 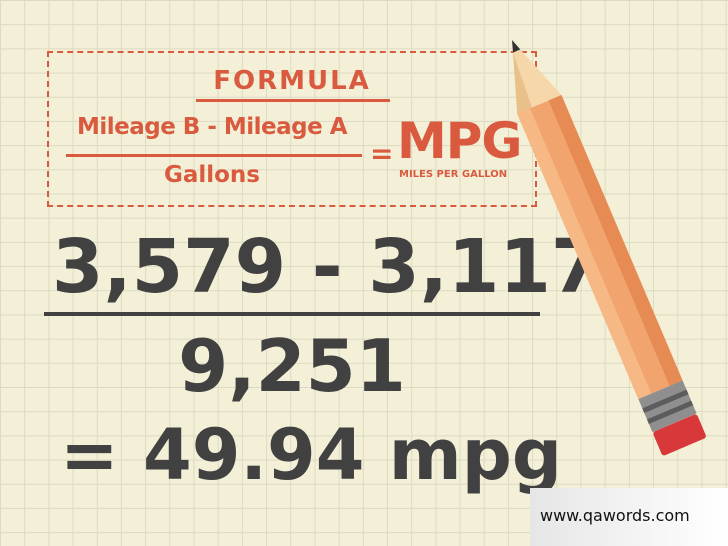 I want to click on formula-result-caption: MILES PER GALLON, so click(x=453, y=174).